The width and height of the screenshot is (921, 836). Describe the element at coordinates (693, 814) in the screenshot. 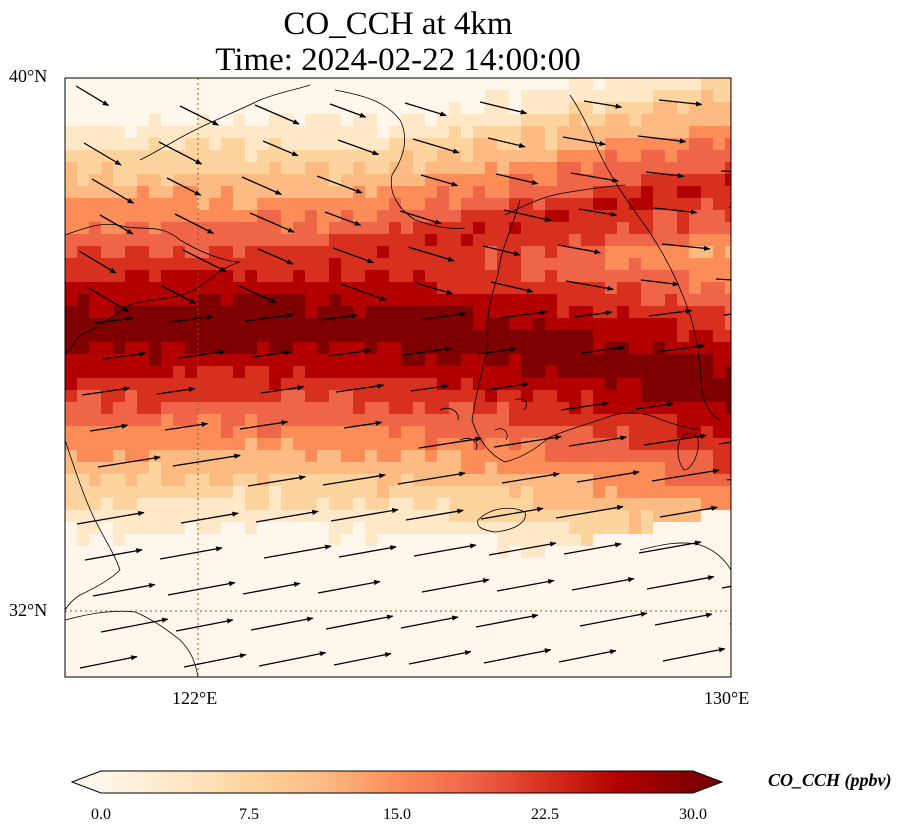

I see `colorbar-tick-4: 30.0` at that location.